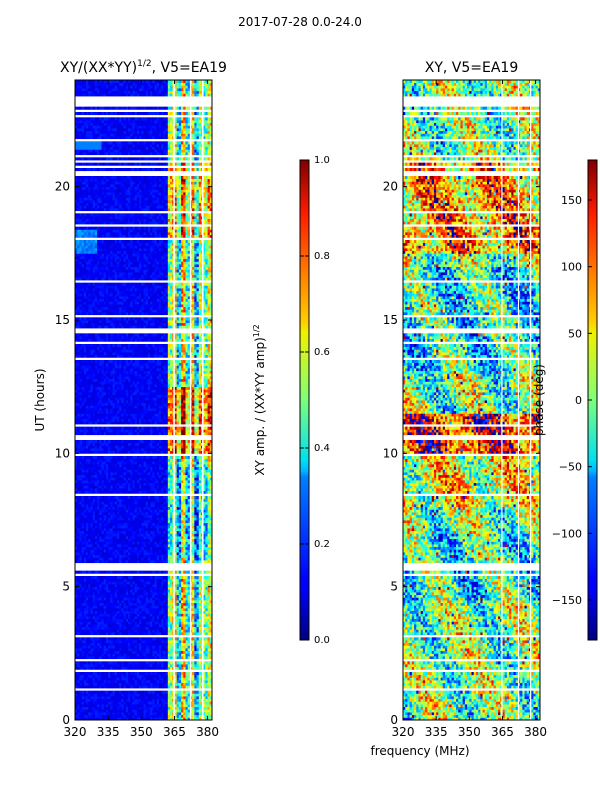  What do you see at coordinates (322, 256) in the screenshot?
I see `colorbar-tick-label: 0.8` at bounding box center [322, 256].